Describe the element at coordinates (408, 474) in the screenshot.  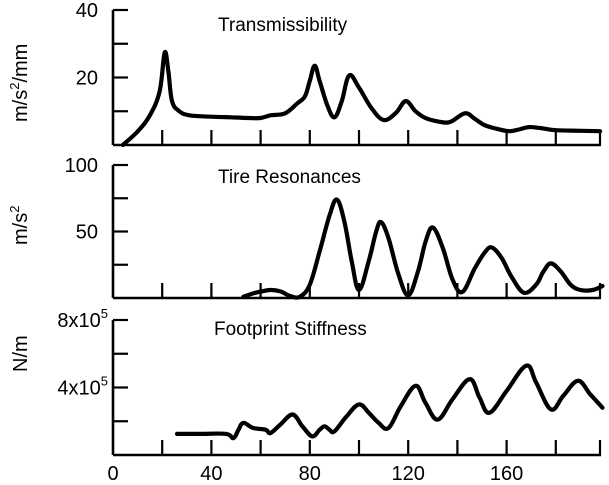
I see `x-tick-label: 120` at that location.